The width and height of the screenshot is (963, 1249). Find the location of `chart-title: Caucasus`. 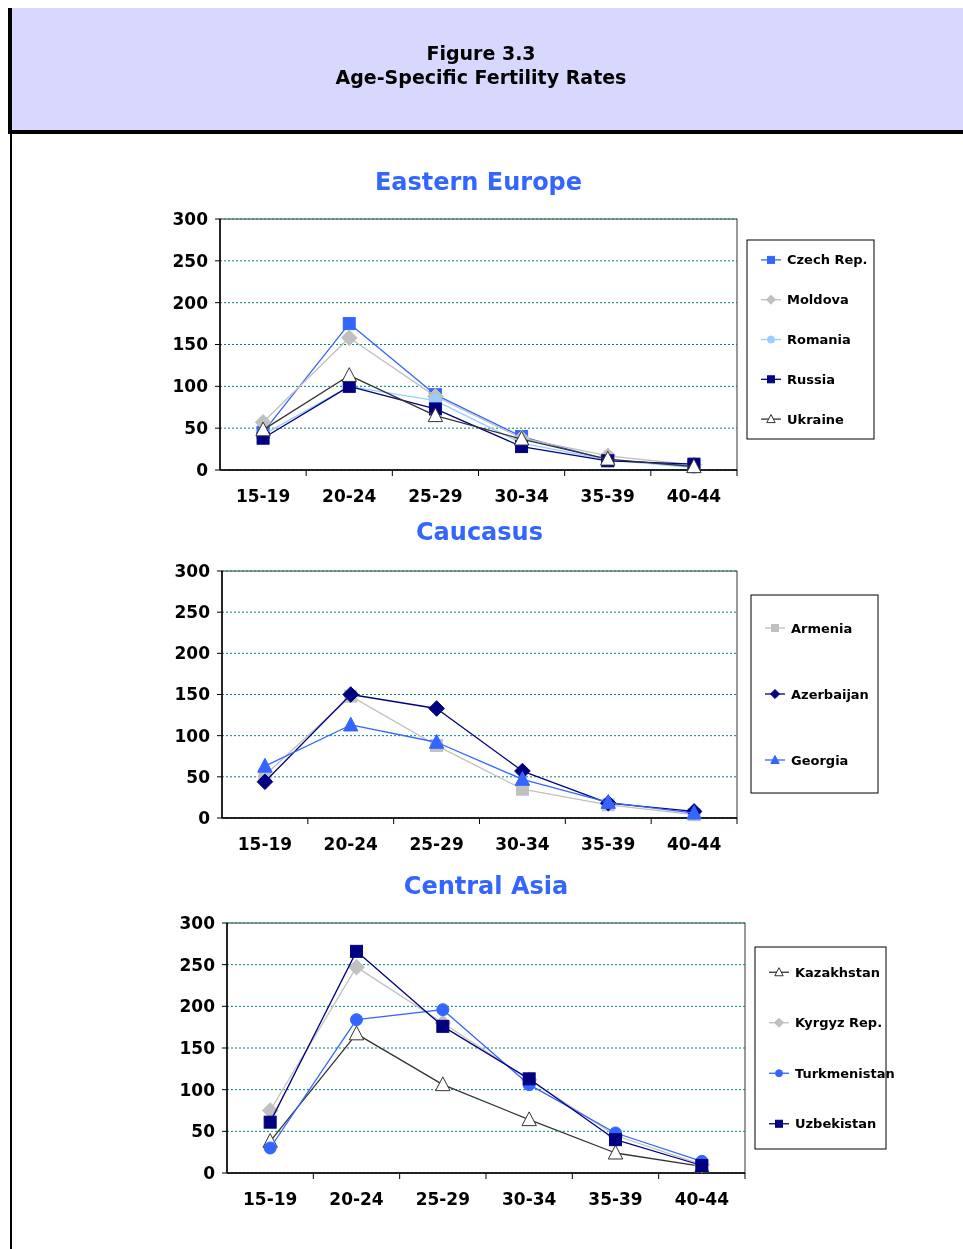

chart-title: Caucasus is located at coordinates (479, 532).